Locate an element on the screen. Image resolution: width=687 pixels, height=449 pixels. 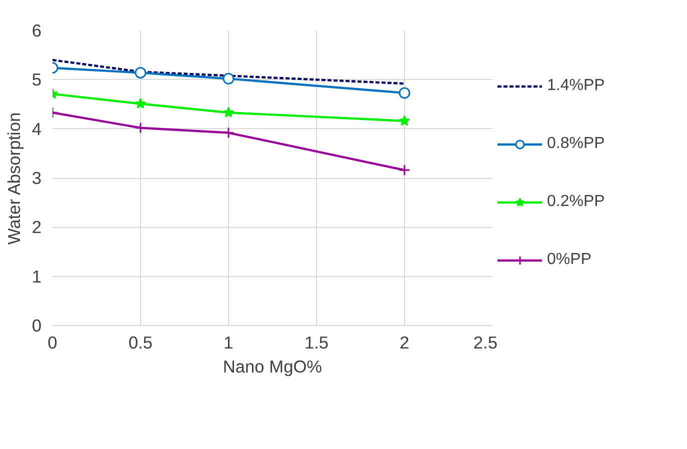
y-axis-title: Water Absorption is located at coordinates (14, 178).